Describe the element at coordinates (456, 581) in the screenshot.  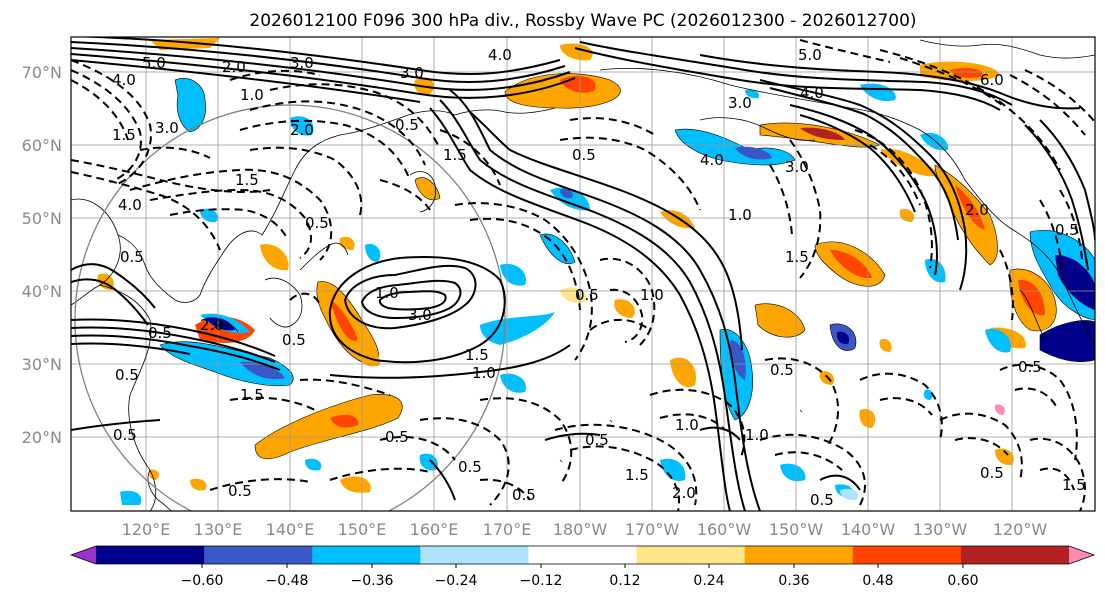
I see `colorbar-tick-label: −0.24` at that location.